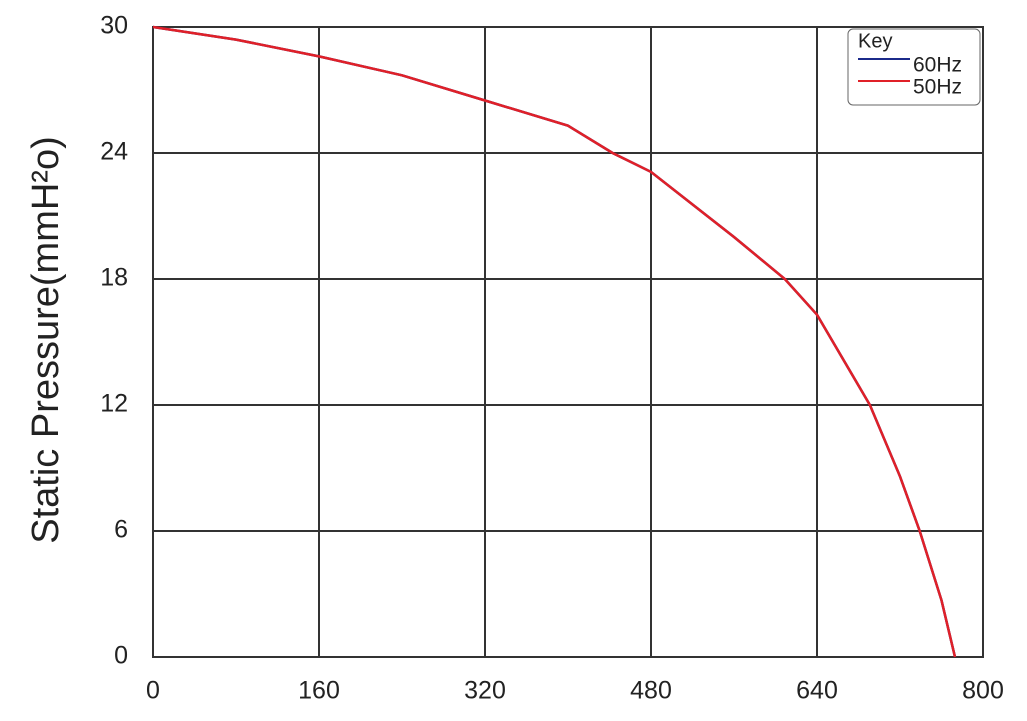  I want to click on y-tick-label: 30, so click(114, 26).